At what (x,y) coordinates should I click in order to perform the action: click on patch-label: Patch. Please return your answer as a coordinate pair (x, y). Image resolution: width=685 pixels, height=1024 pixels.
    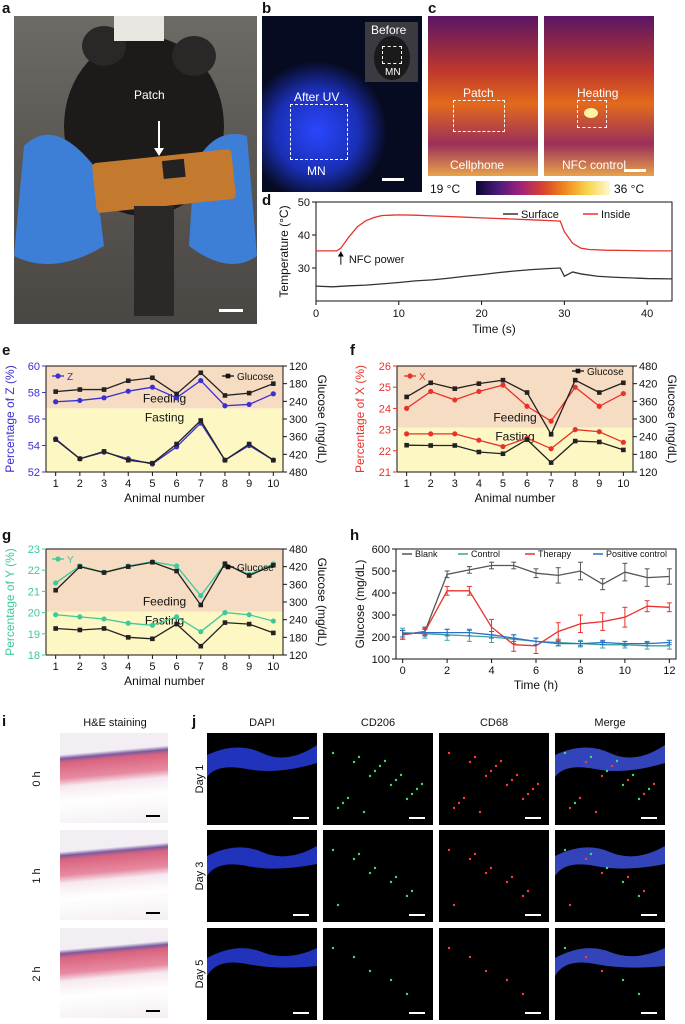
    Looking at the image, I should click on (149, 95).